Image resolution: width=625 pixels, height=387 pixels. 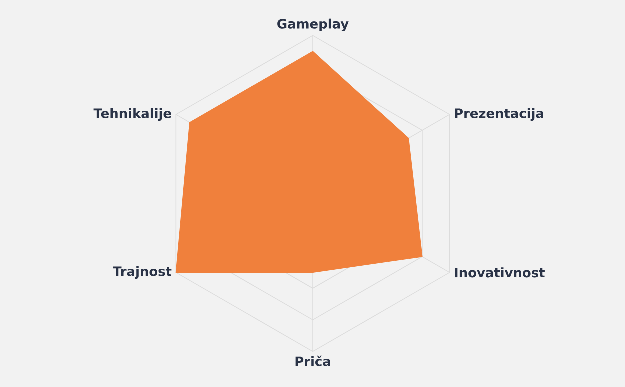 What do you see at coordinates (313, 361) in the screenshot?
I see `spoke-label: Priča` at bounding box center [313, 361].